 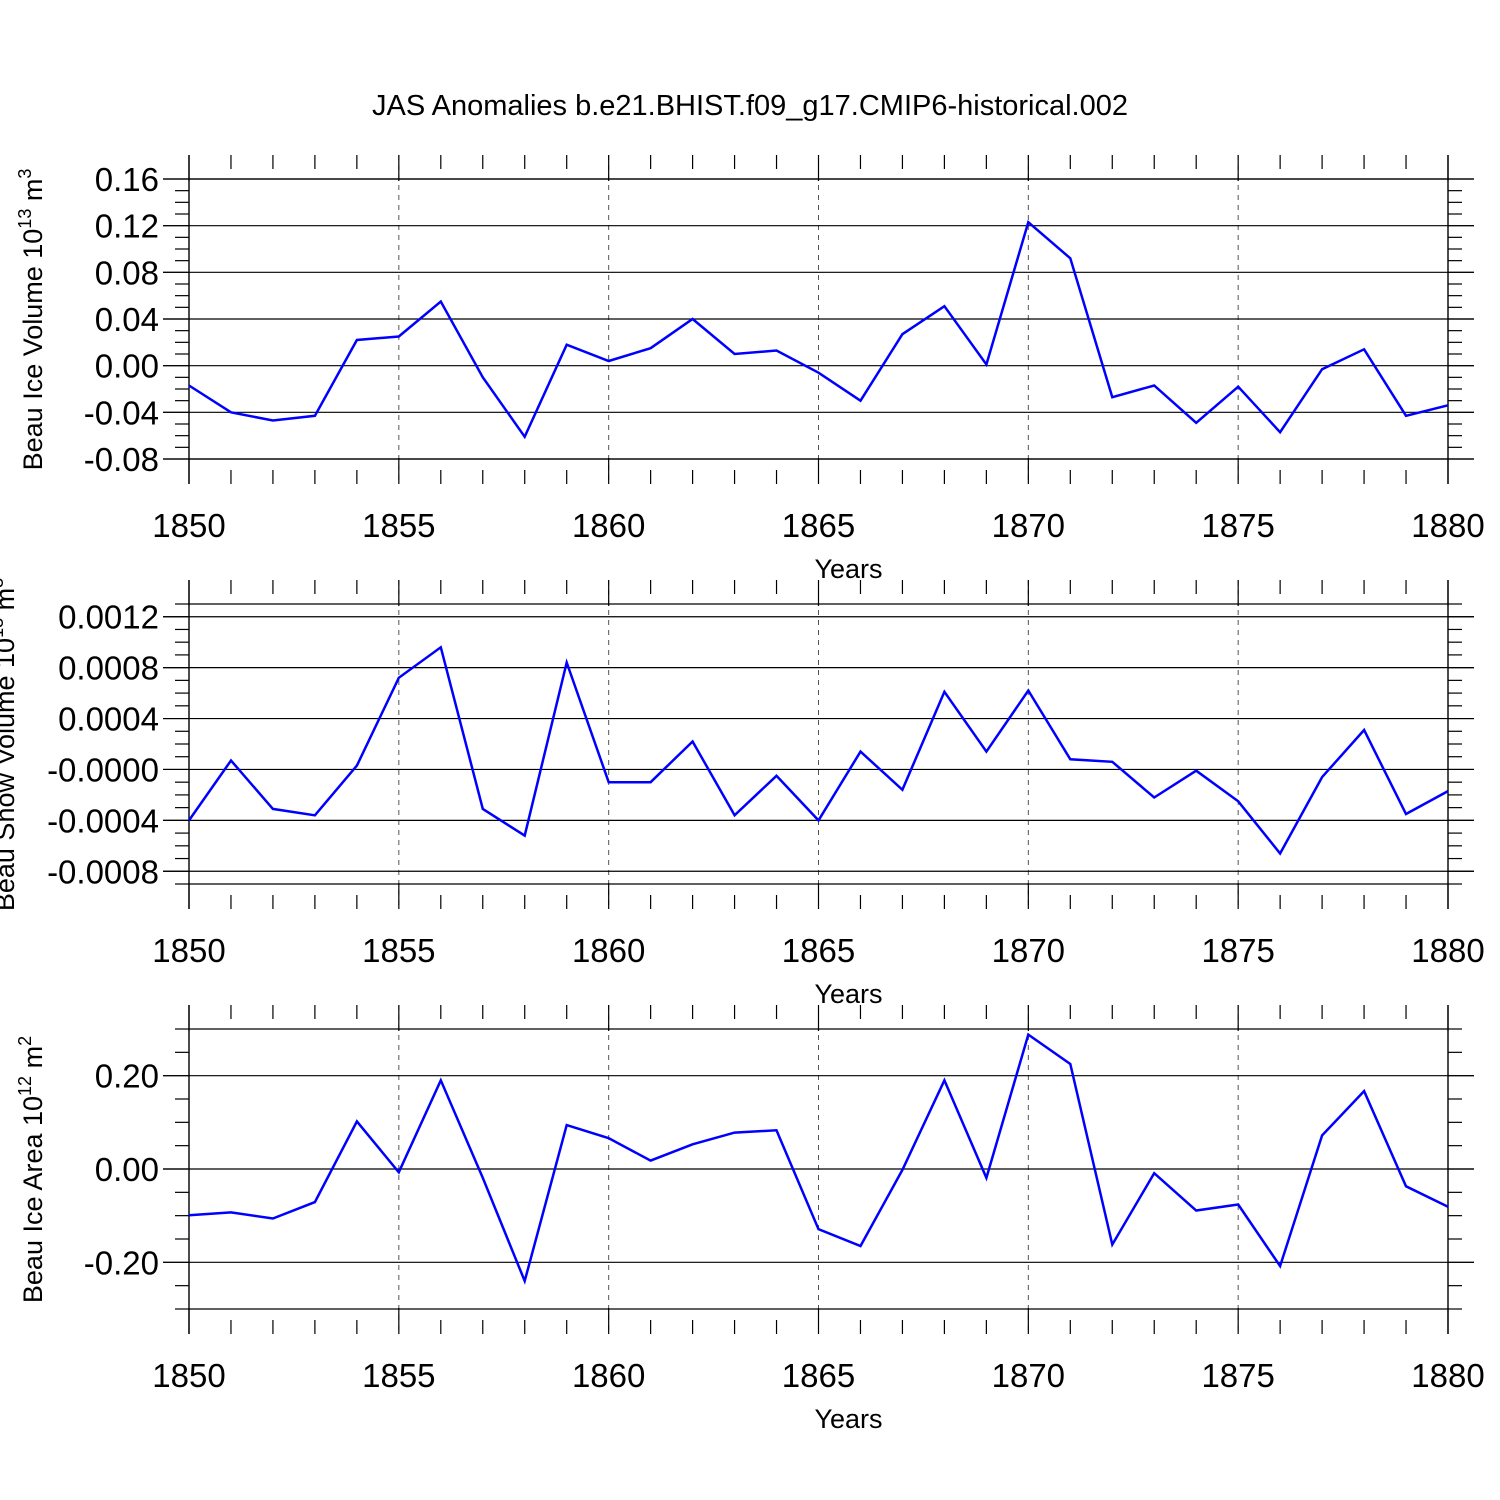 I want to click on y-axis-label: Beau Snow Volume 1013 m3, so click(x=10, y=744).